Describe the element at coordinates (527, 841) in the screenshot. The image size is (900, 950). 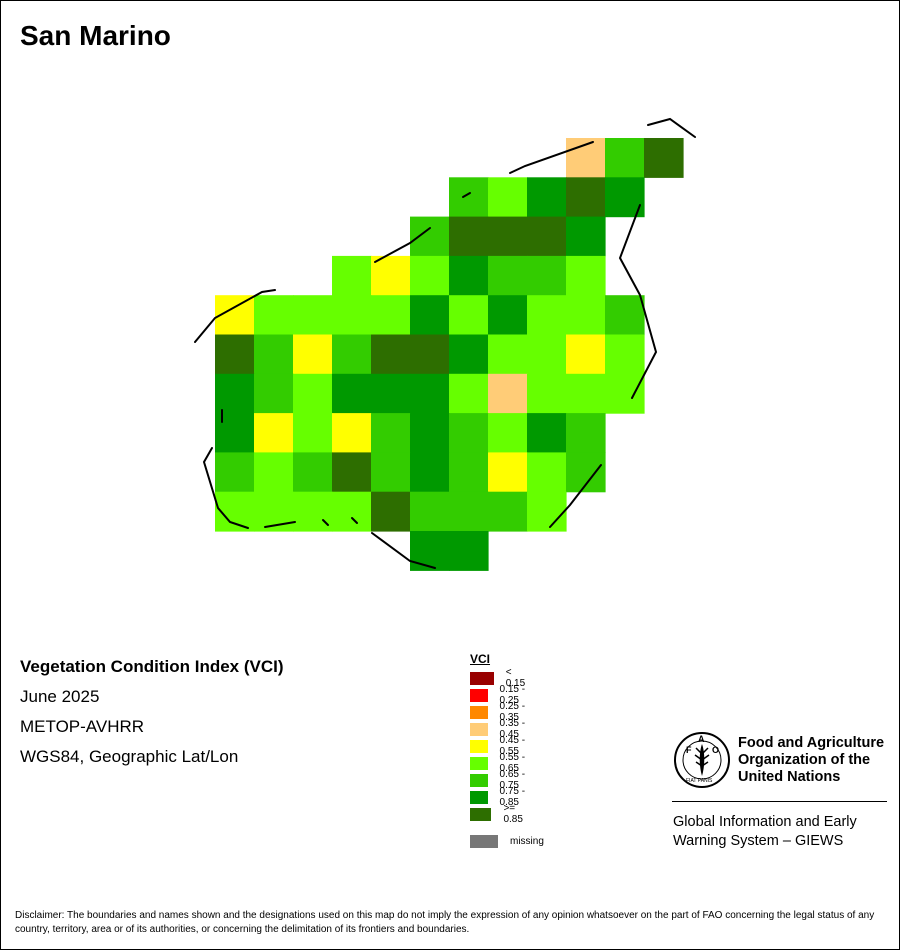
I see `legend-missing-label: missing` at that location.